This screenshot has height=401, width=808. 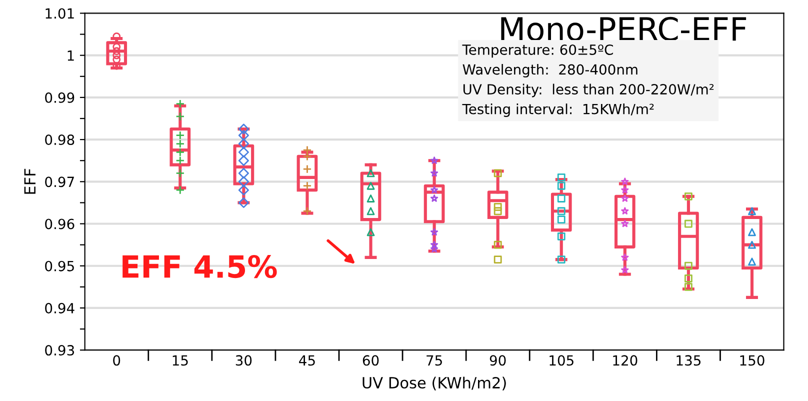 I want to click on x-tick-label: 120, so click(x=625, y=360).